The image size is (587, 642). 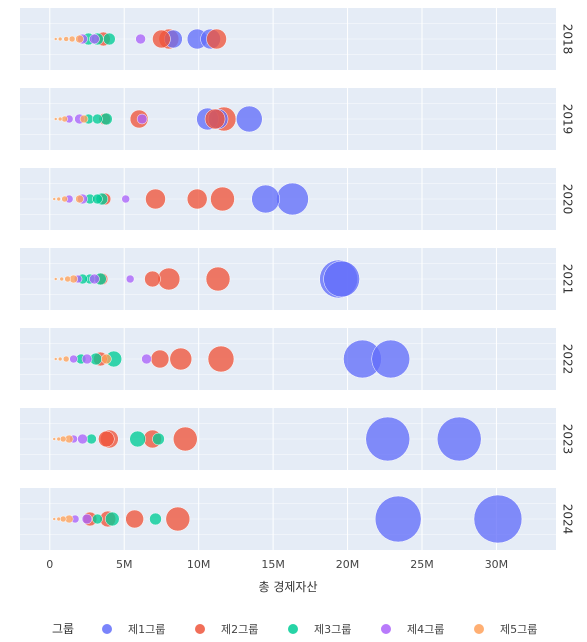 What do you see at coordinates (297, 39) in the screenshot?
I see `facet-panel: 2018` at bounding box center [297, 39].